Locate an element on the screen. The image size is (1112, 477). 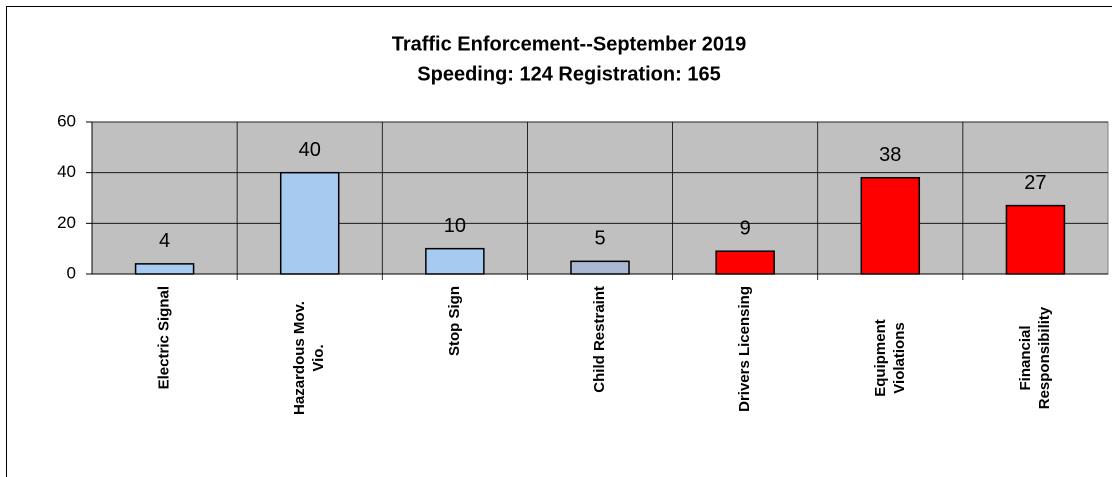
x-tick-label: Responsibility is located at coordinates (1044, 357).